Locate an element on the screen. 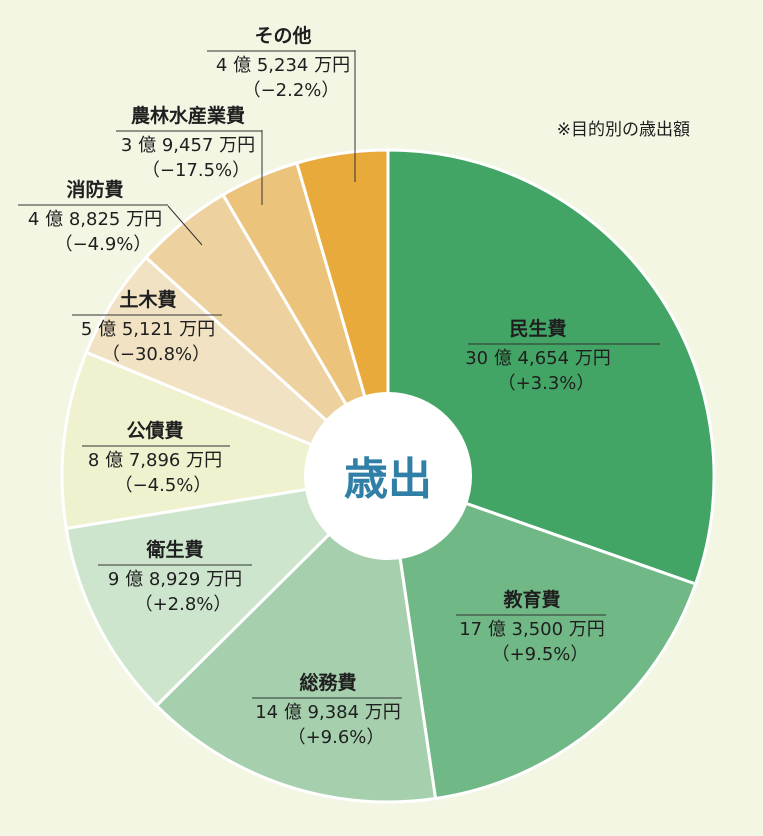  slice-change-label: （−30.8%） is located at coordinates (156, 354).